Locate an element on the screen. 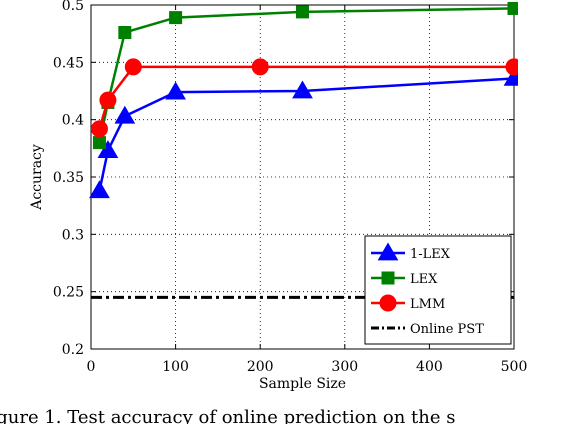 The height and width of the screenshot is (424, 564). legend-label: 1-LEX is located at coordinates (430, 254).